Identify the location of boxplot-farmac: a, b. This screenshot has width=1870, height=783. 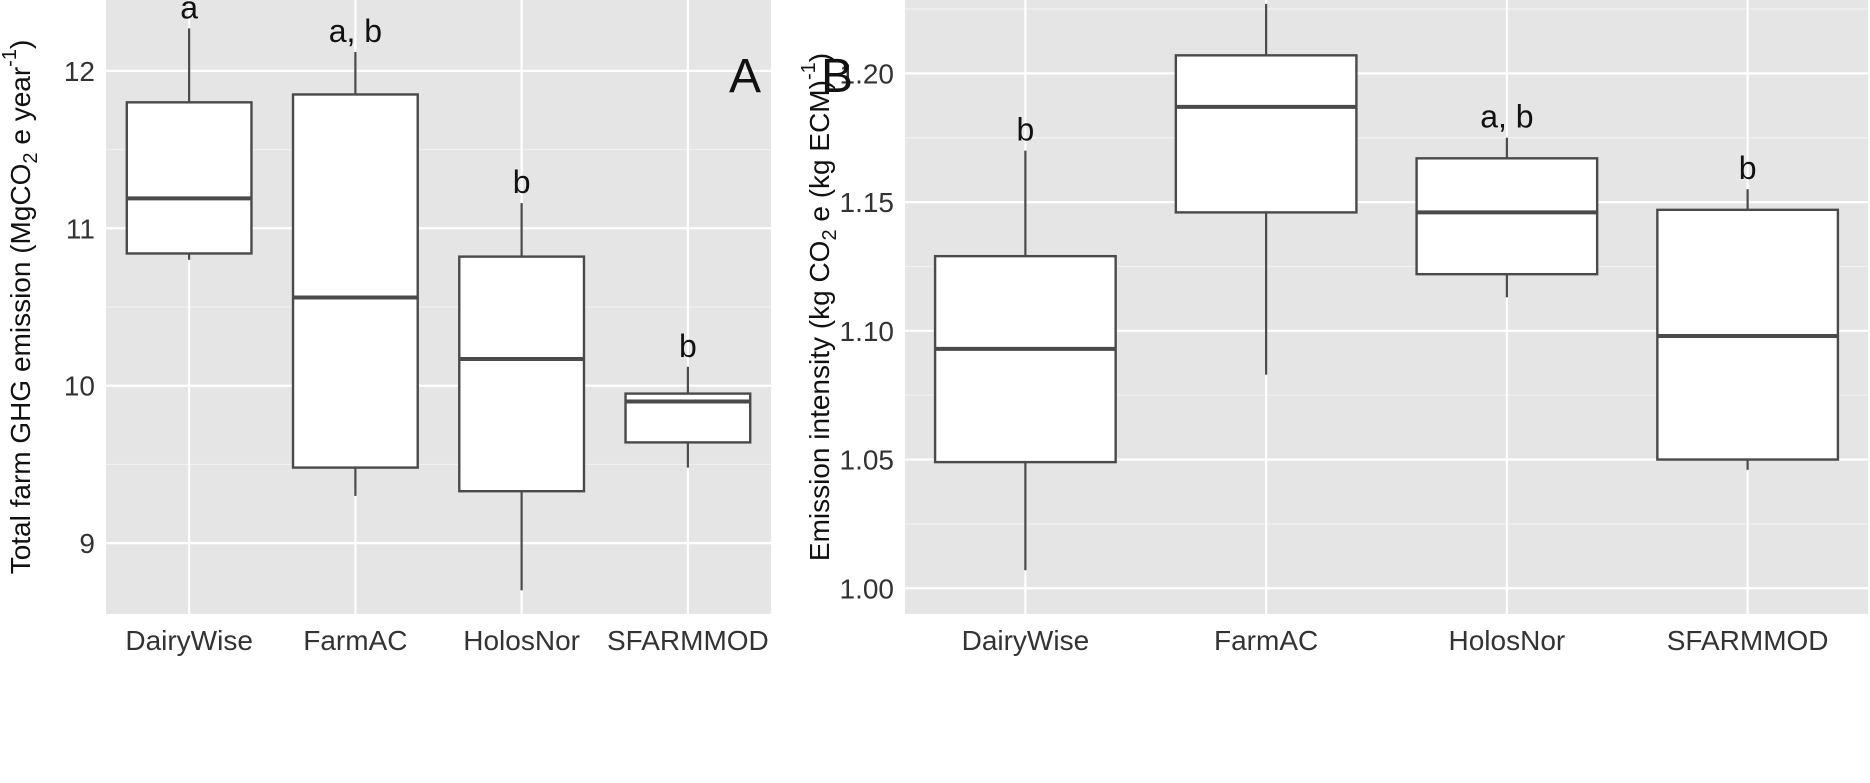
(355, 254).